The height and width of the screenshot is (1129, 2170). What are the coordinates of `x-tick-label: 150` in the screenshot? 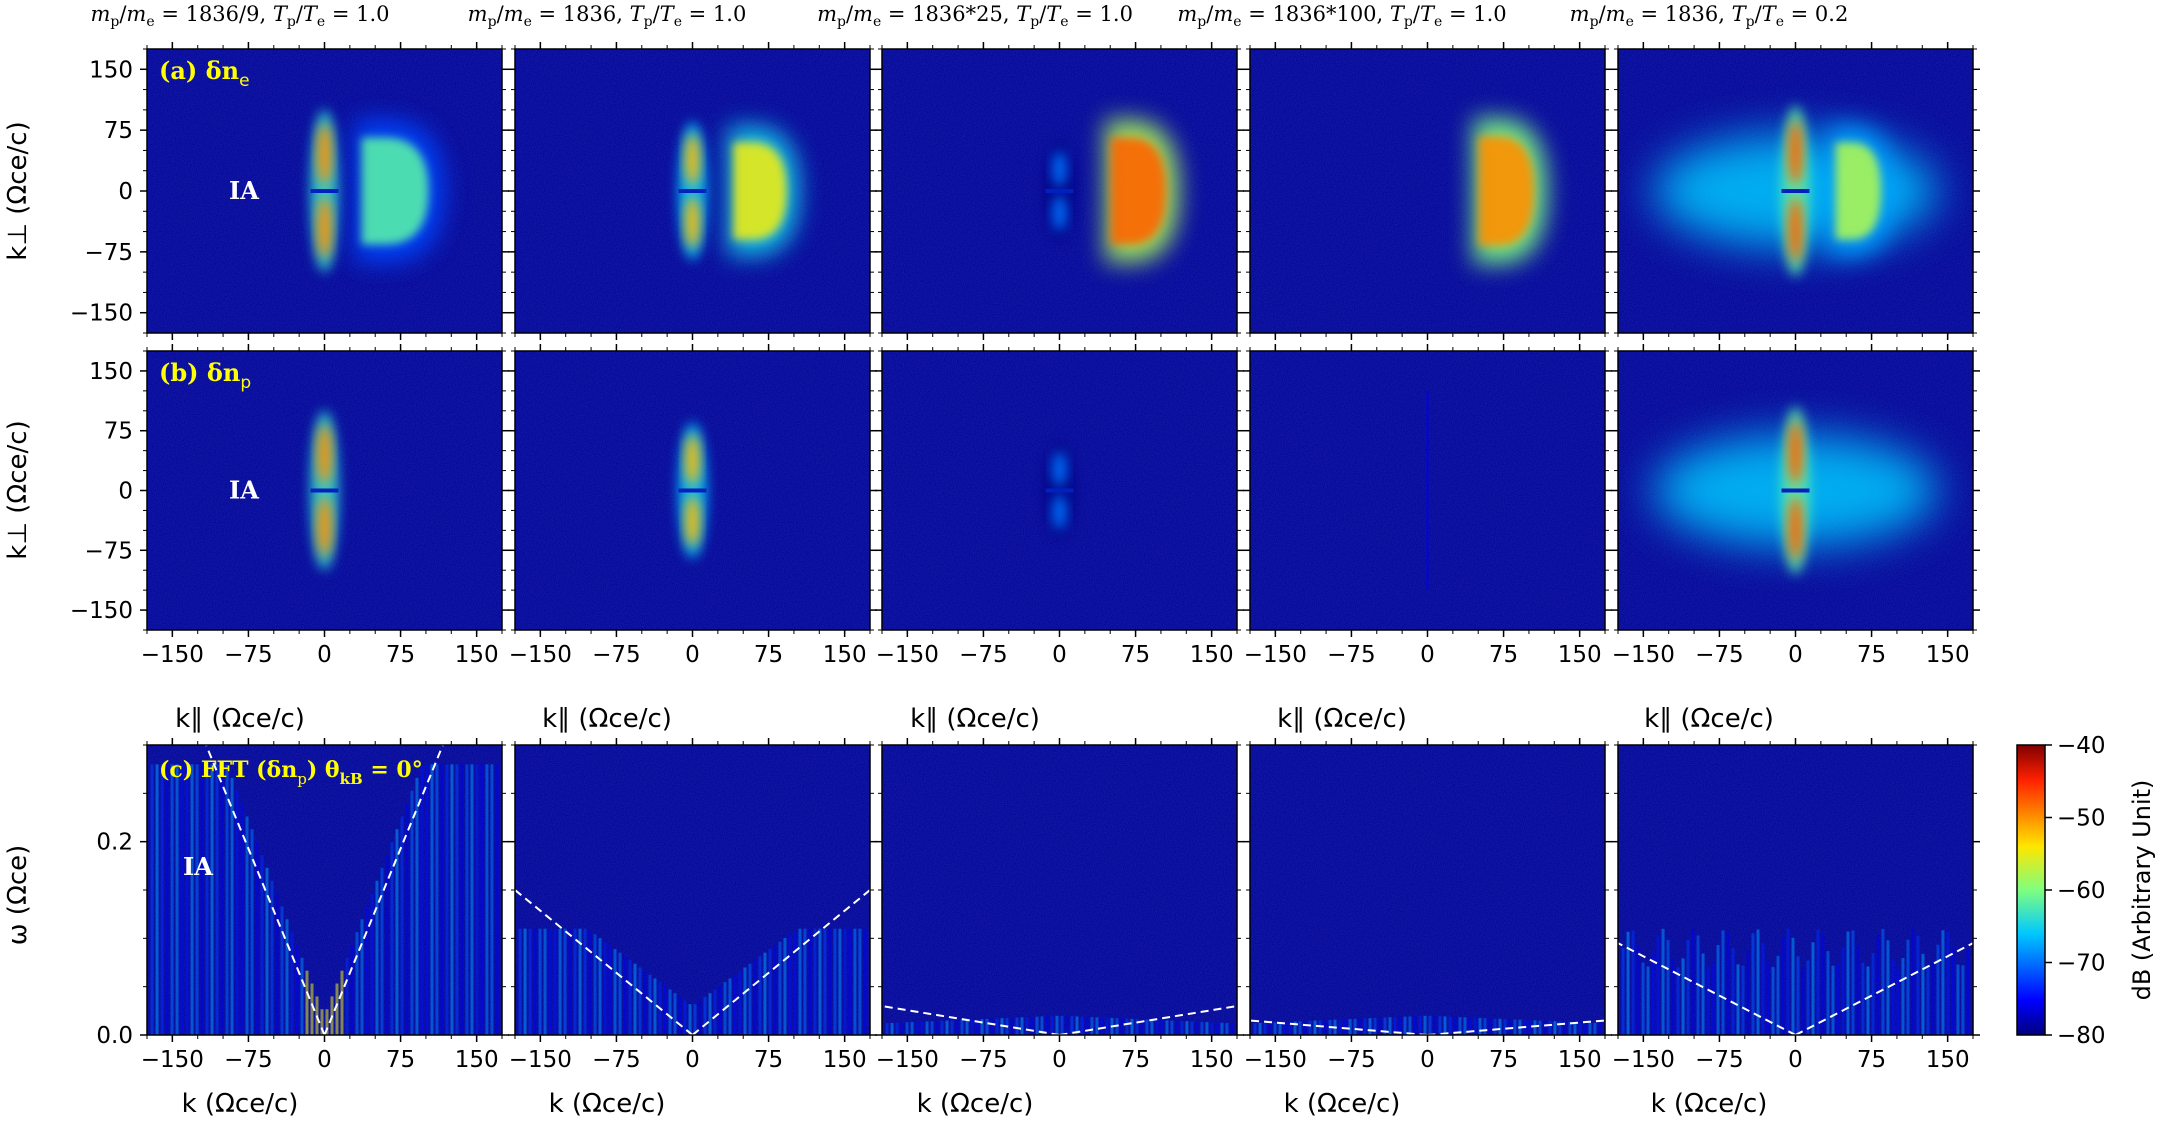 It's located at (1580, 655).